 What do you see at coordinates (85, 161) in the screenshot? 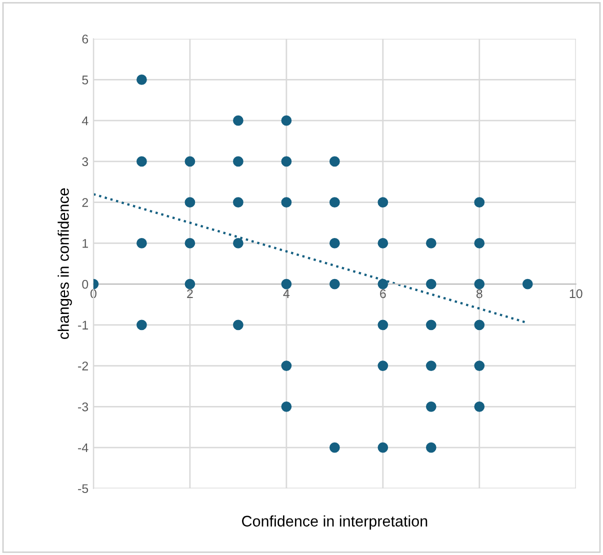
I see `y-tick-label: 3` at bounding box center [85, 161].